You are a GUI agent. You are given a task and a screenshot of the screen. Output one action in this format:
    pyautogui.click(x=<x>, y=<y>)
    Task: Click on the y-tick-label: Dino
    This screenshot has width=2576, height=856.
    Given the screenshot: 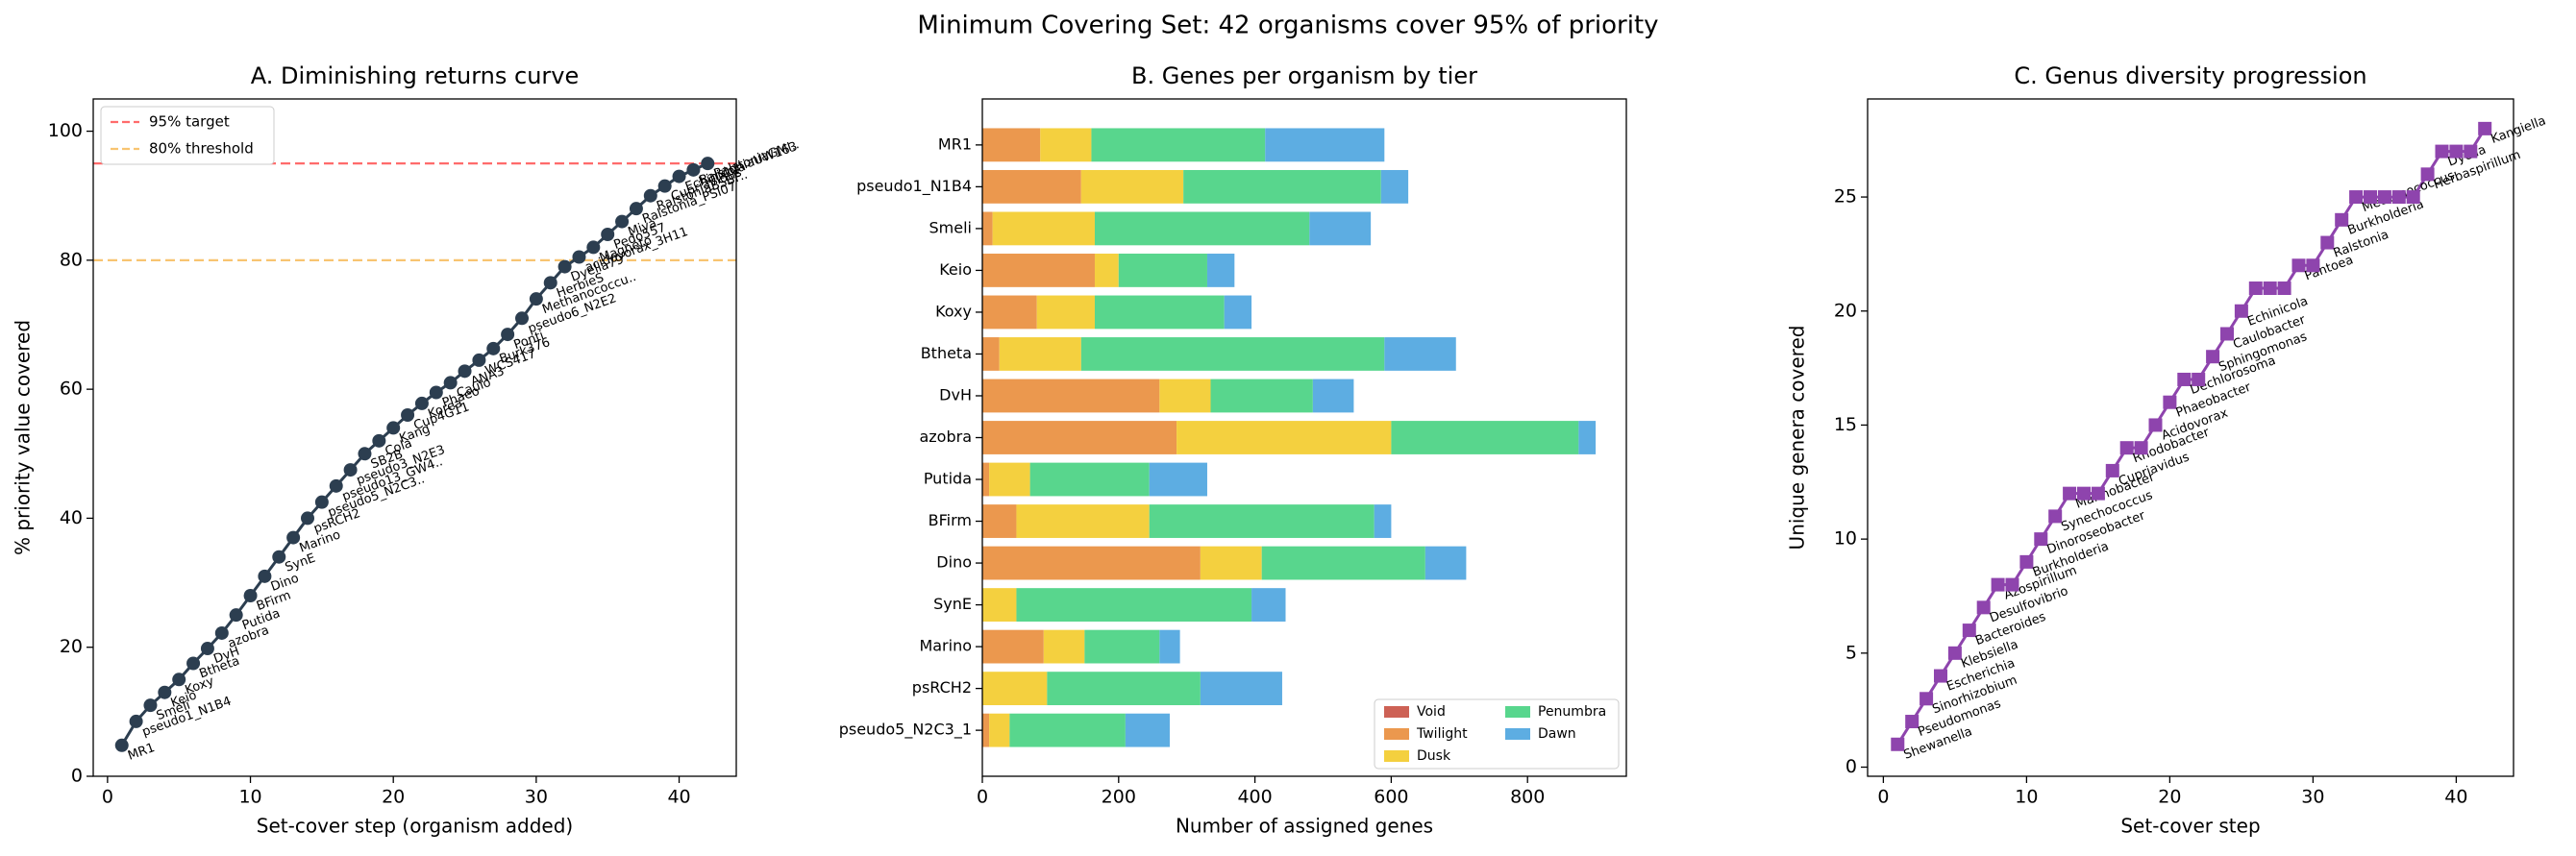 What is the action you would take?
    pyautogui.click(x=954, y=562)
    